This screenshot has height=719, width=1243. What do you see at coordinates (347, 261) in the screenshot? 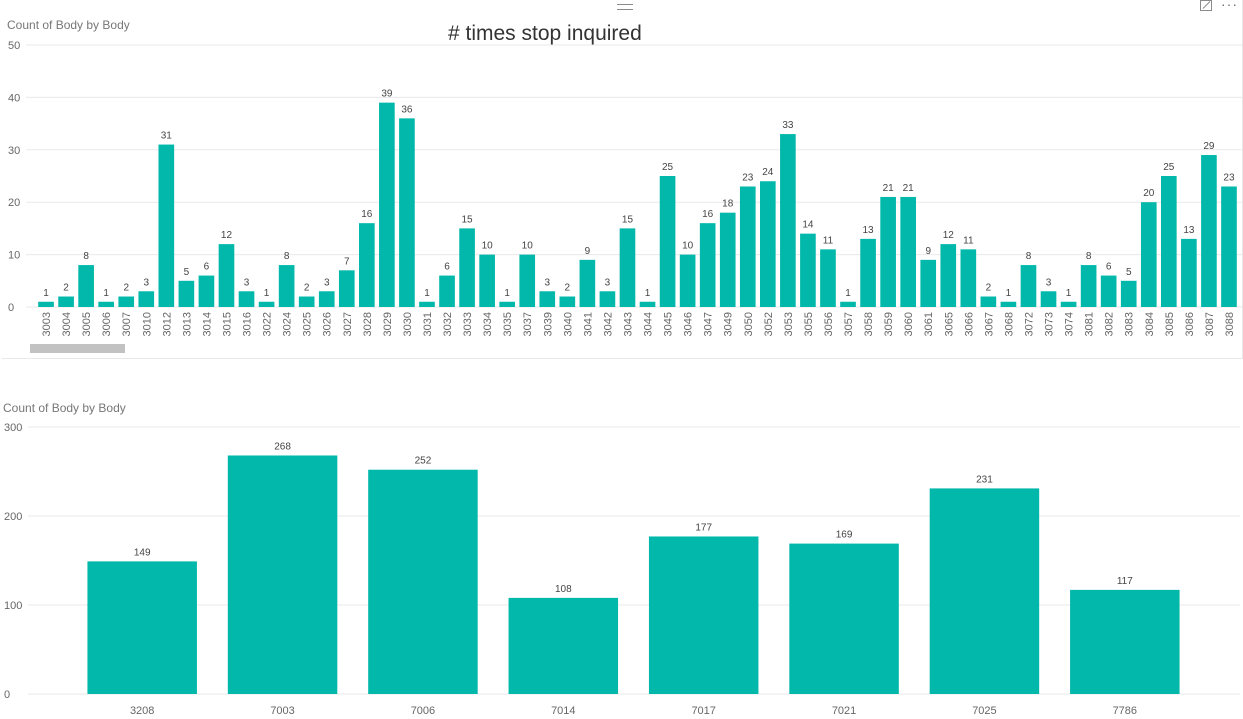
I see `data-label: 7` at bounding box center [347, 261].